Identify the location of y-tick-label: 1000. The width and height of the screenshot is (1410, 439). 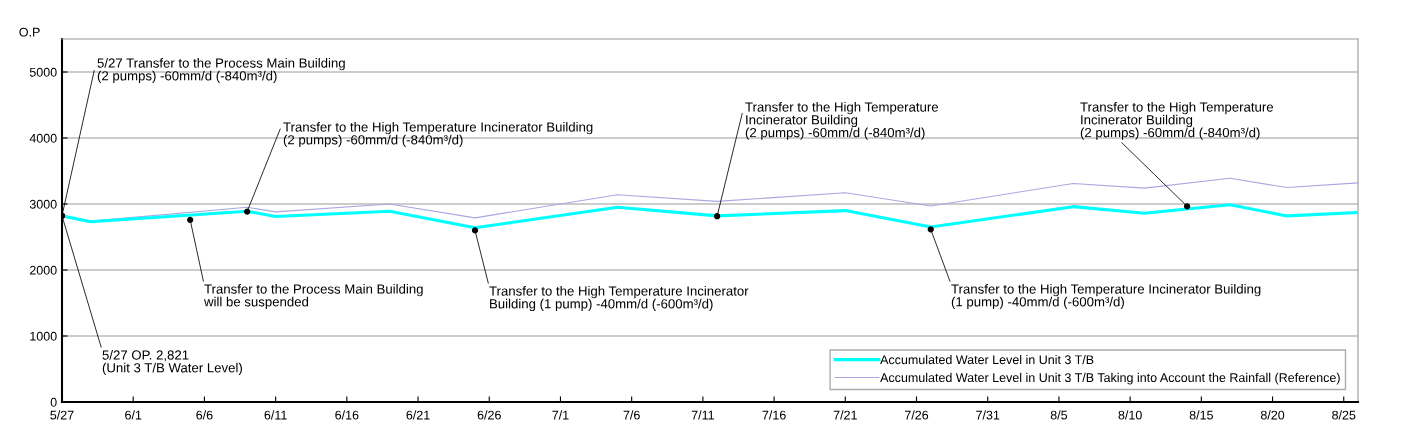
(43, 336).